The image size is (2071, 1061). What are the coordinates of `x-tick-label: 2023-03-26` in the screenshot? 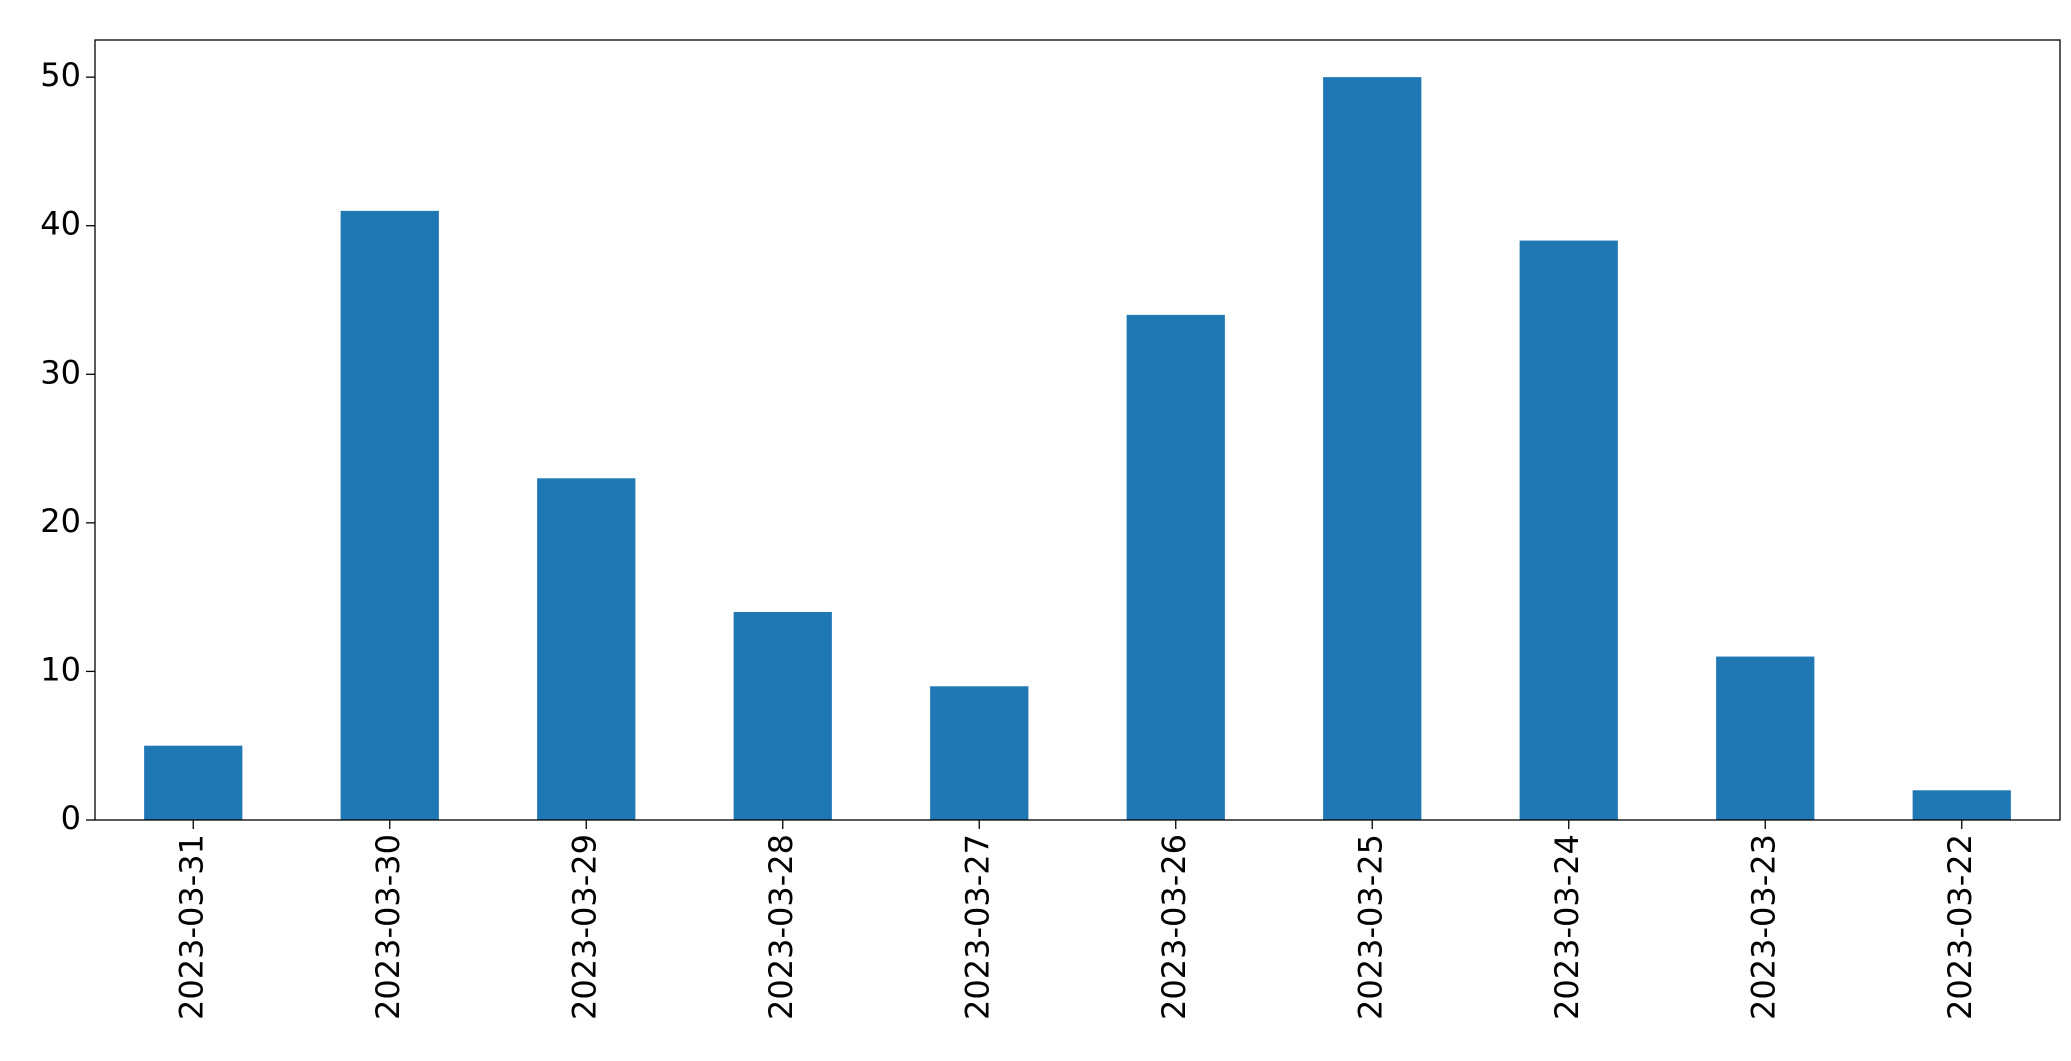 It's located at (1174, 927).